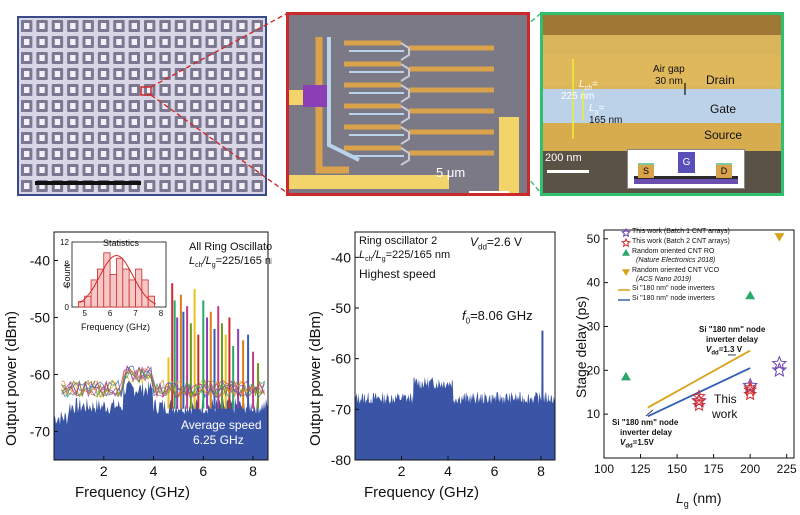 Image resolution: width=800 pixels, height=515 pixels. What do you see at coordinates (750, 387) in the screenshot?
I see `point-batch2` at bounding box center [750, 387].